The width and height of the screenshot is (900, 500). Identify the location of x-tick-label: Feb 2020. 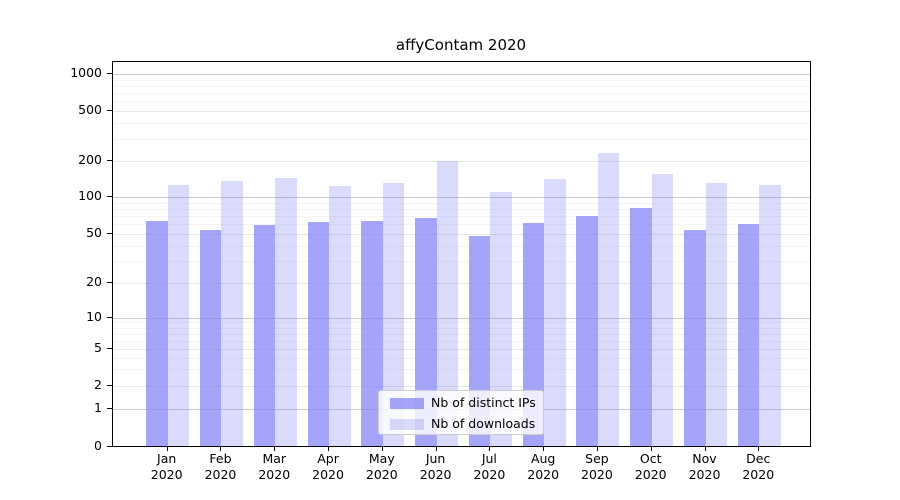
(220, 466).